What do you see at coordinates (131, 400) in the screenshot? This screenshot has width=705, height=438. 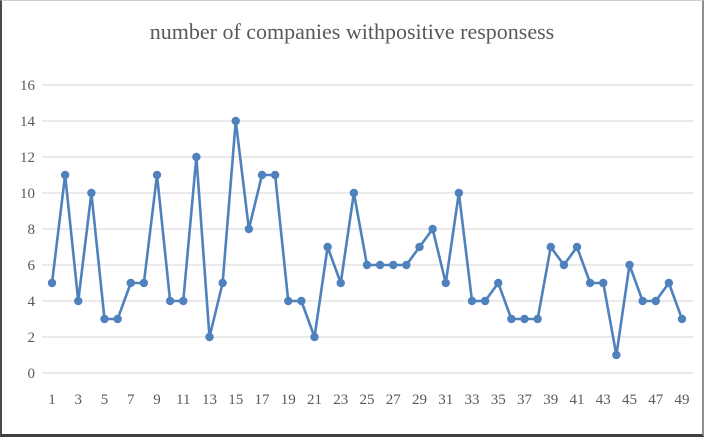 I see `x-tick-7: 7` at bounding box center [131, 400].